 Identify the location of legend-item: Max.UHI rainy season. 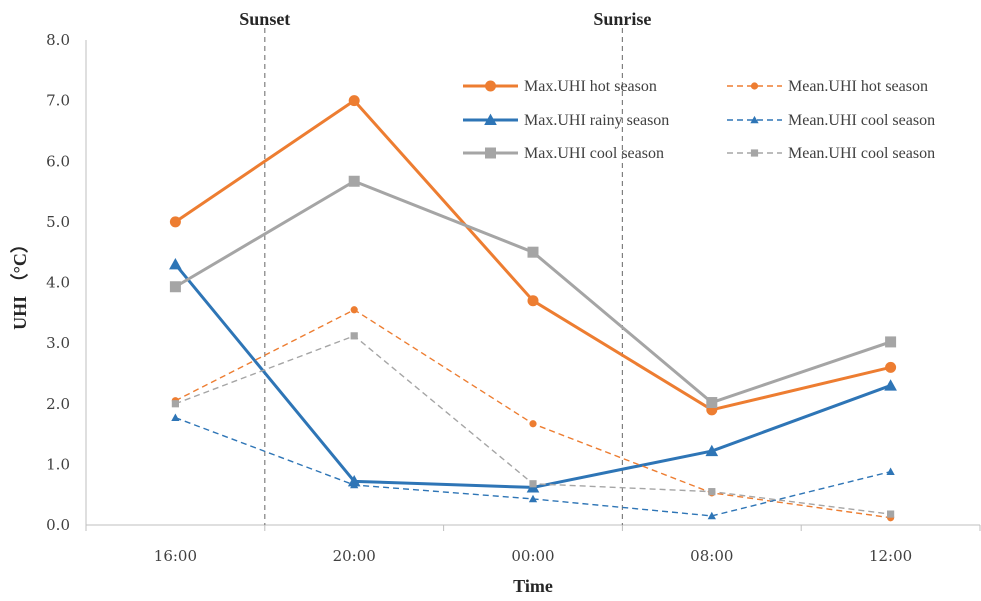
(566, 120).